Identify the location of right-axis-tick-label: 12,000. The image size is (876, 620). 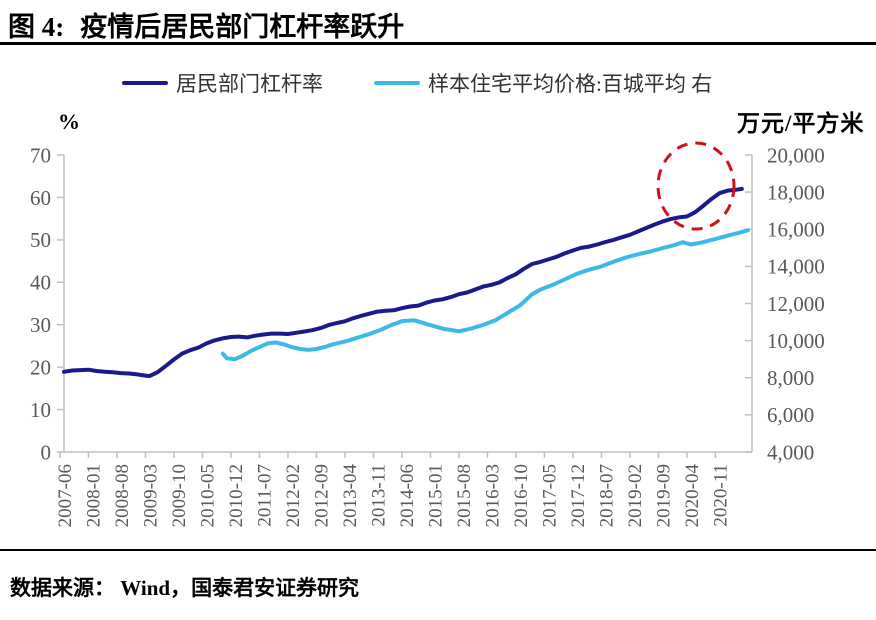
(796, 304).